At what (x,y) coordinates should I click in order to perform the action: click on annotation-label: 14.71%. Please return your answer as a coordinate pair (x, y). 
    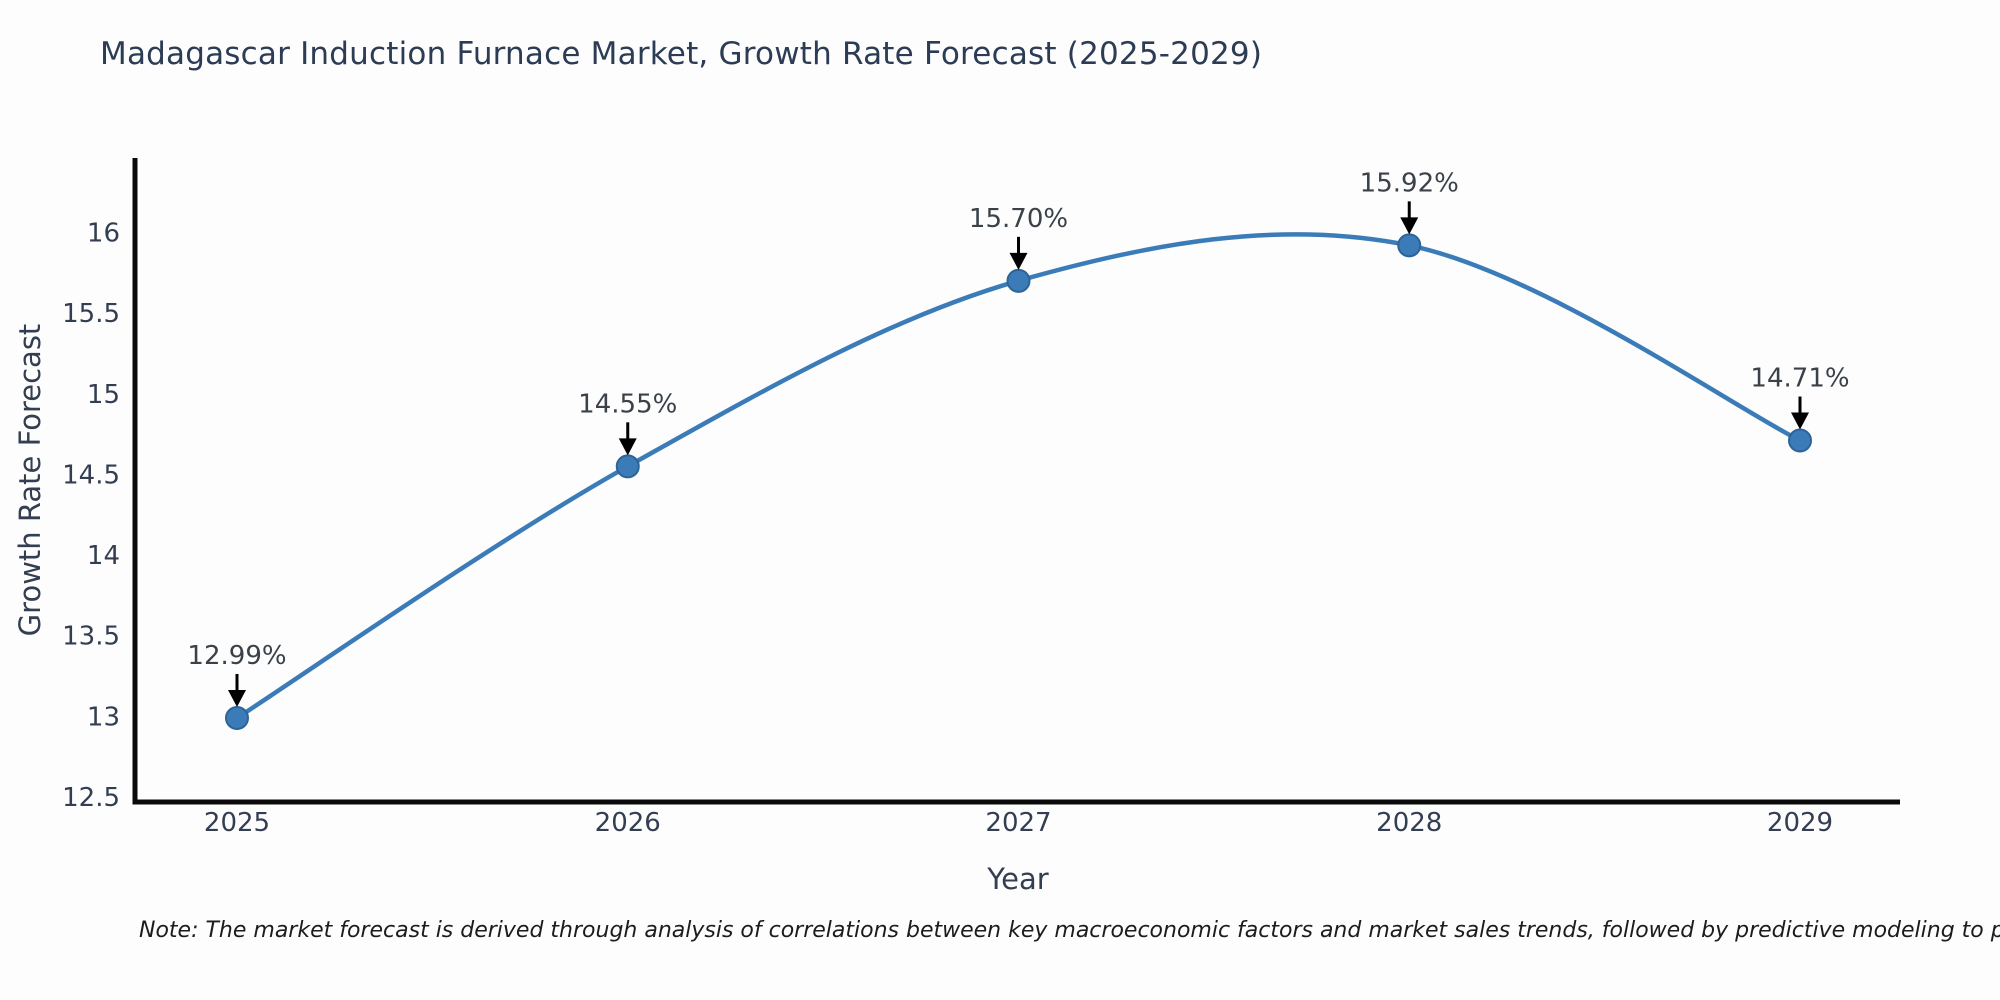
    Looking at the image, I should click on (1799, 379).